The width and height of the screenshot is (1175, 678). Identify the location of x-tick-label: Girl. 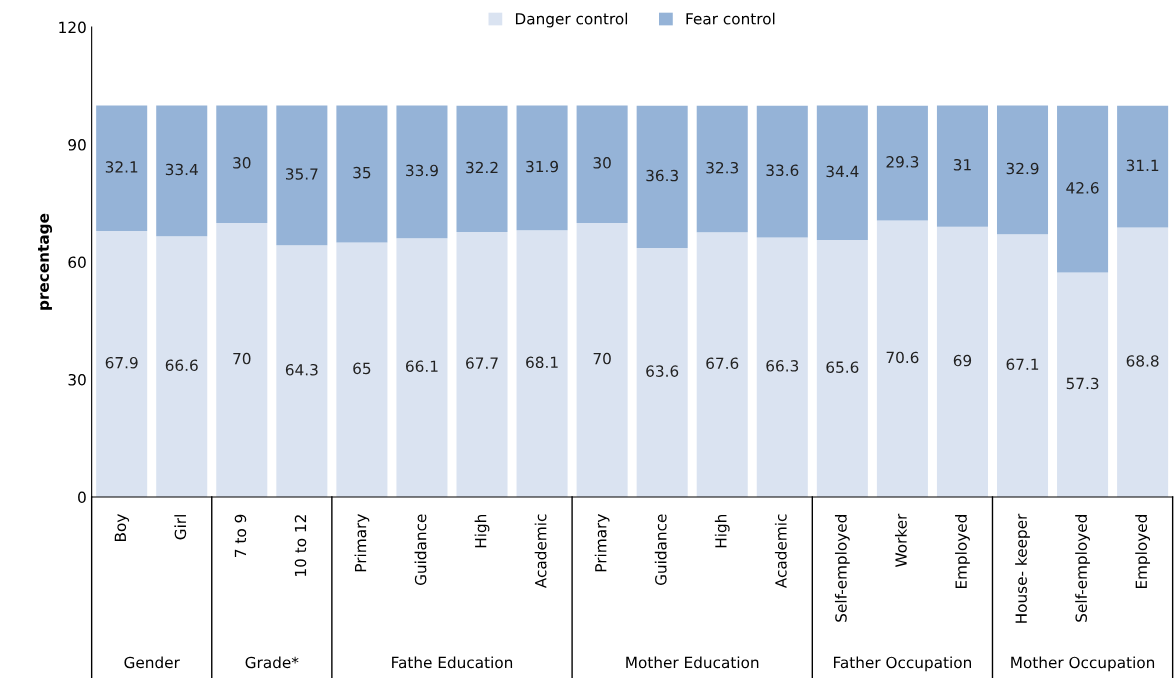
(180, 527).